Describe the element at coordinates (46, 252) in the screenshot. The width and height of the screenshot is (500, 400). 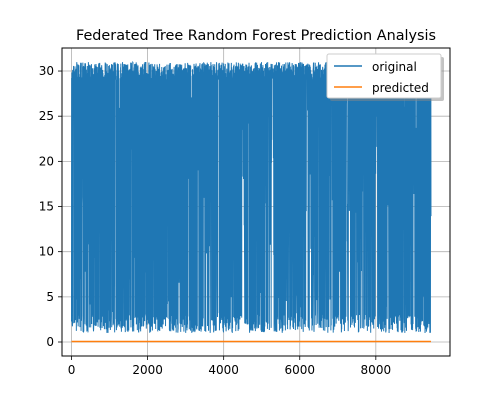
I see `y-tick-label: 10` at that location.